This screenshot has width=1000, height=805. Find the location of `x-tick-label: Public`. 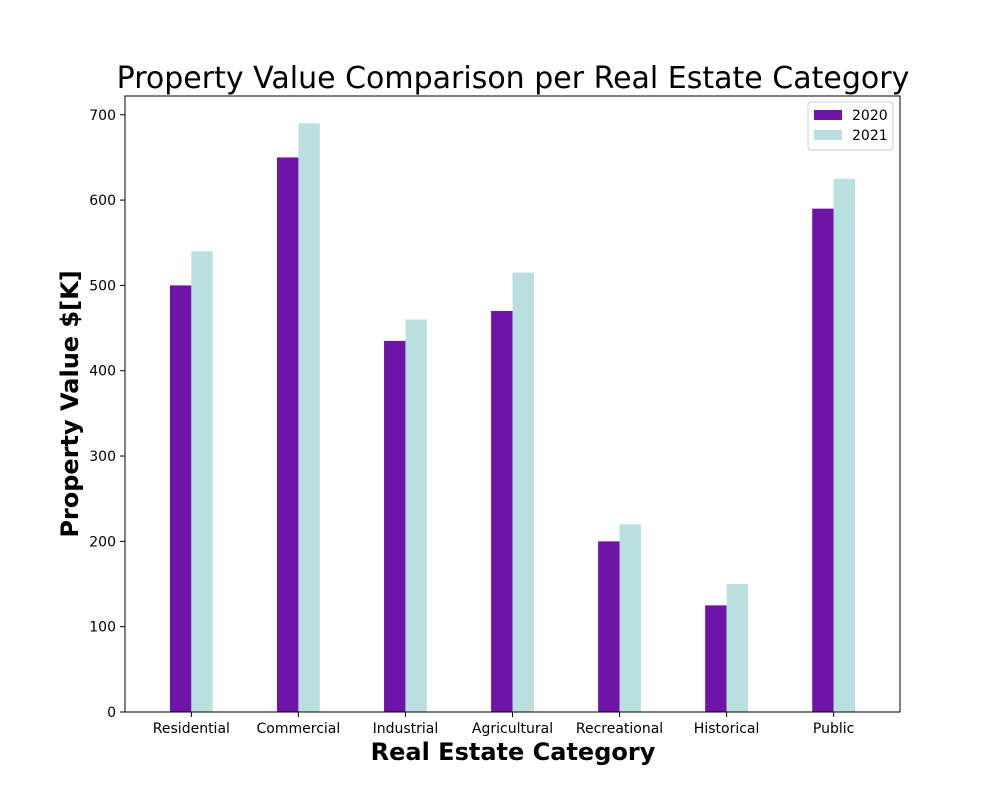

x-tick-label: Public is located at coordinates (833, 729).